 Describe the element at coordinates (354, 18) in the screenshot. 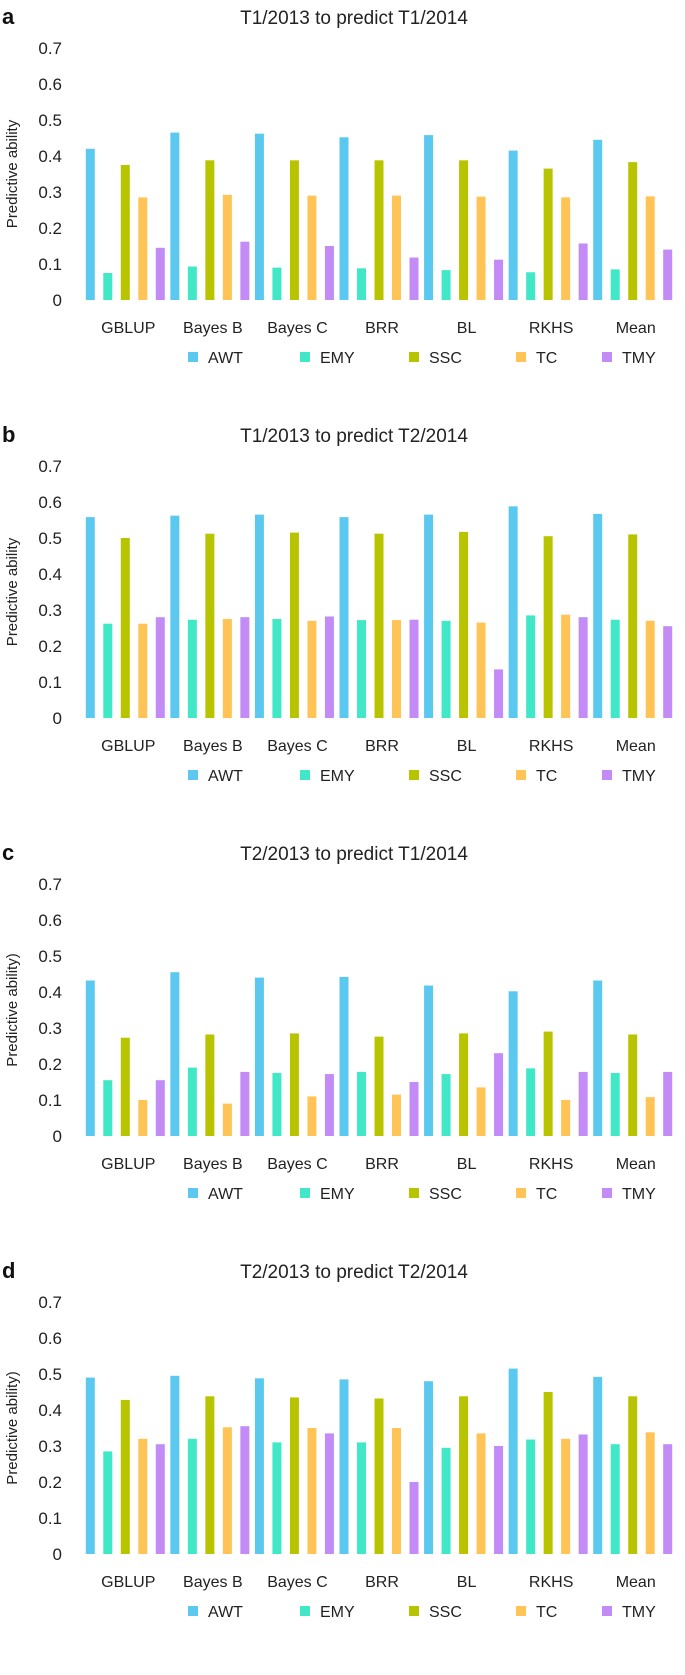

I see `chart-title: T1/2013 to predict T1/2014` at that location.